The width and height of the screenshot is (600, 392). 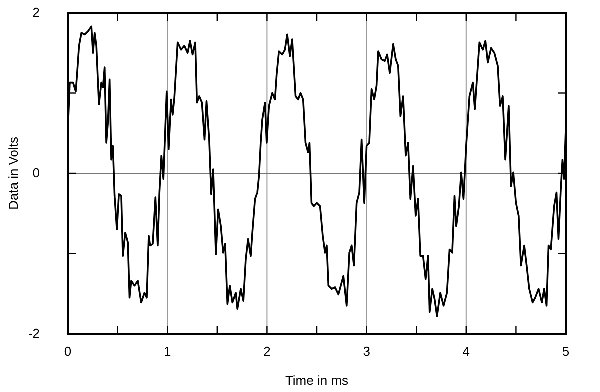 What do you see at coordinates (168, 352) in the screenshot?
I see `x-tick-label: 1` at bounding box center [168, 352].